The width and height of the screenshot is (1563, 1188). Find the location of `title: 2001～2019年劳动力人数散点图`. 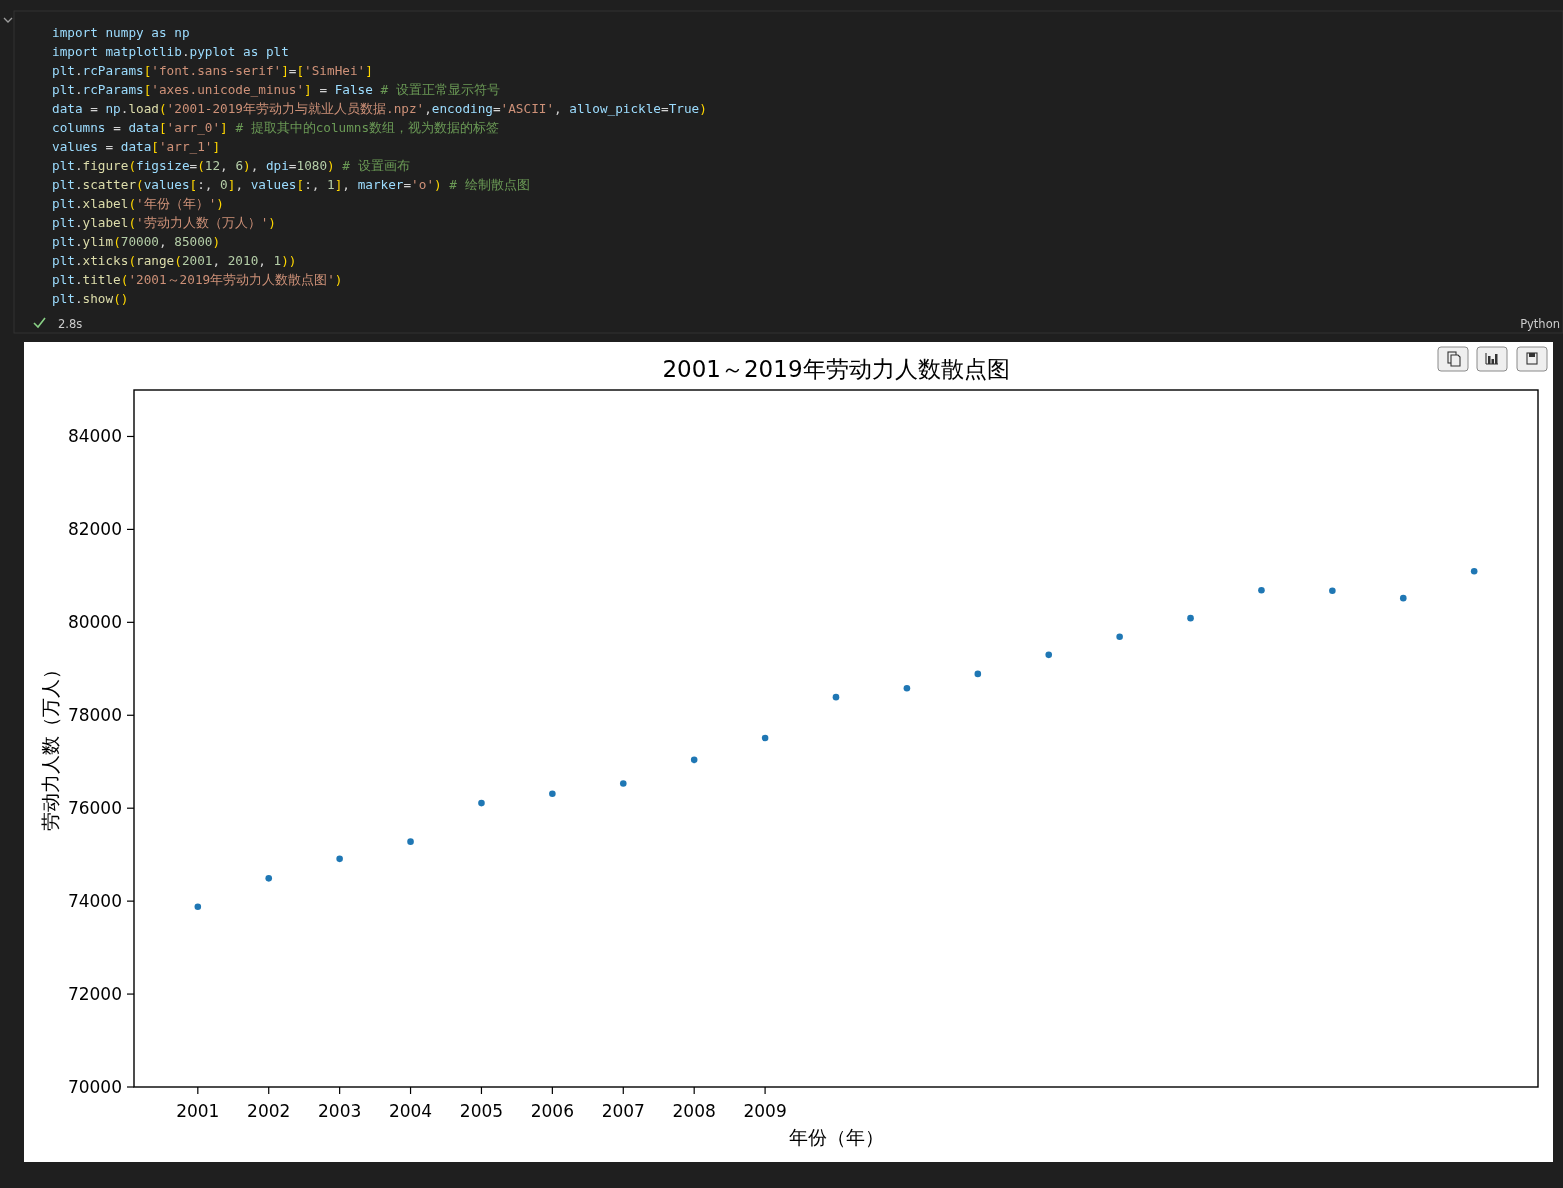

title: 2001～2019年劳动力人数散点图 is located at coordinates (836, 369).